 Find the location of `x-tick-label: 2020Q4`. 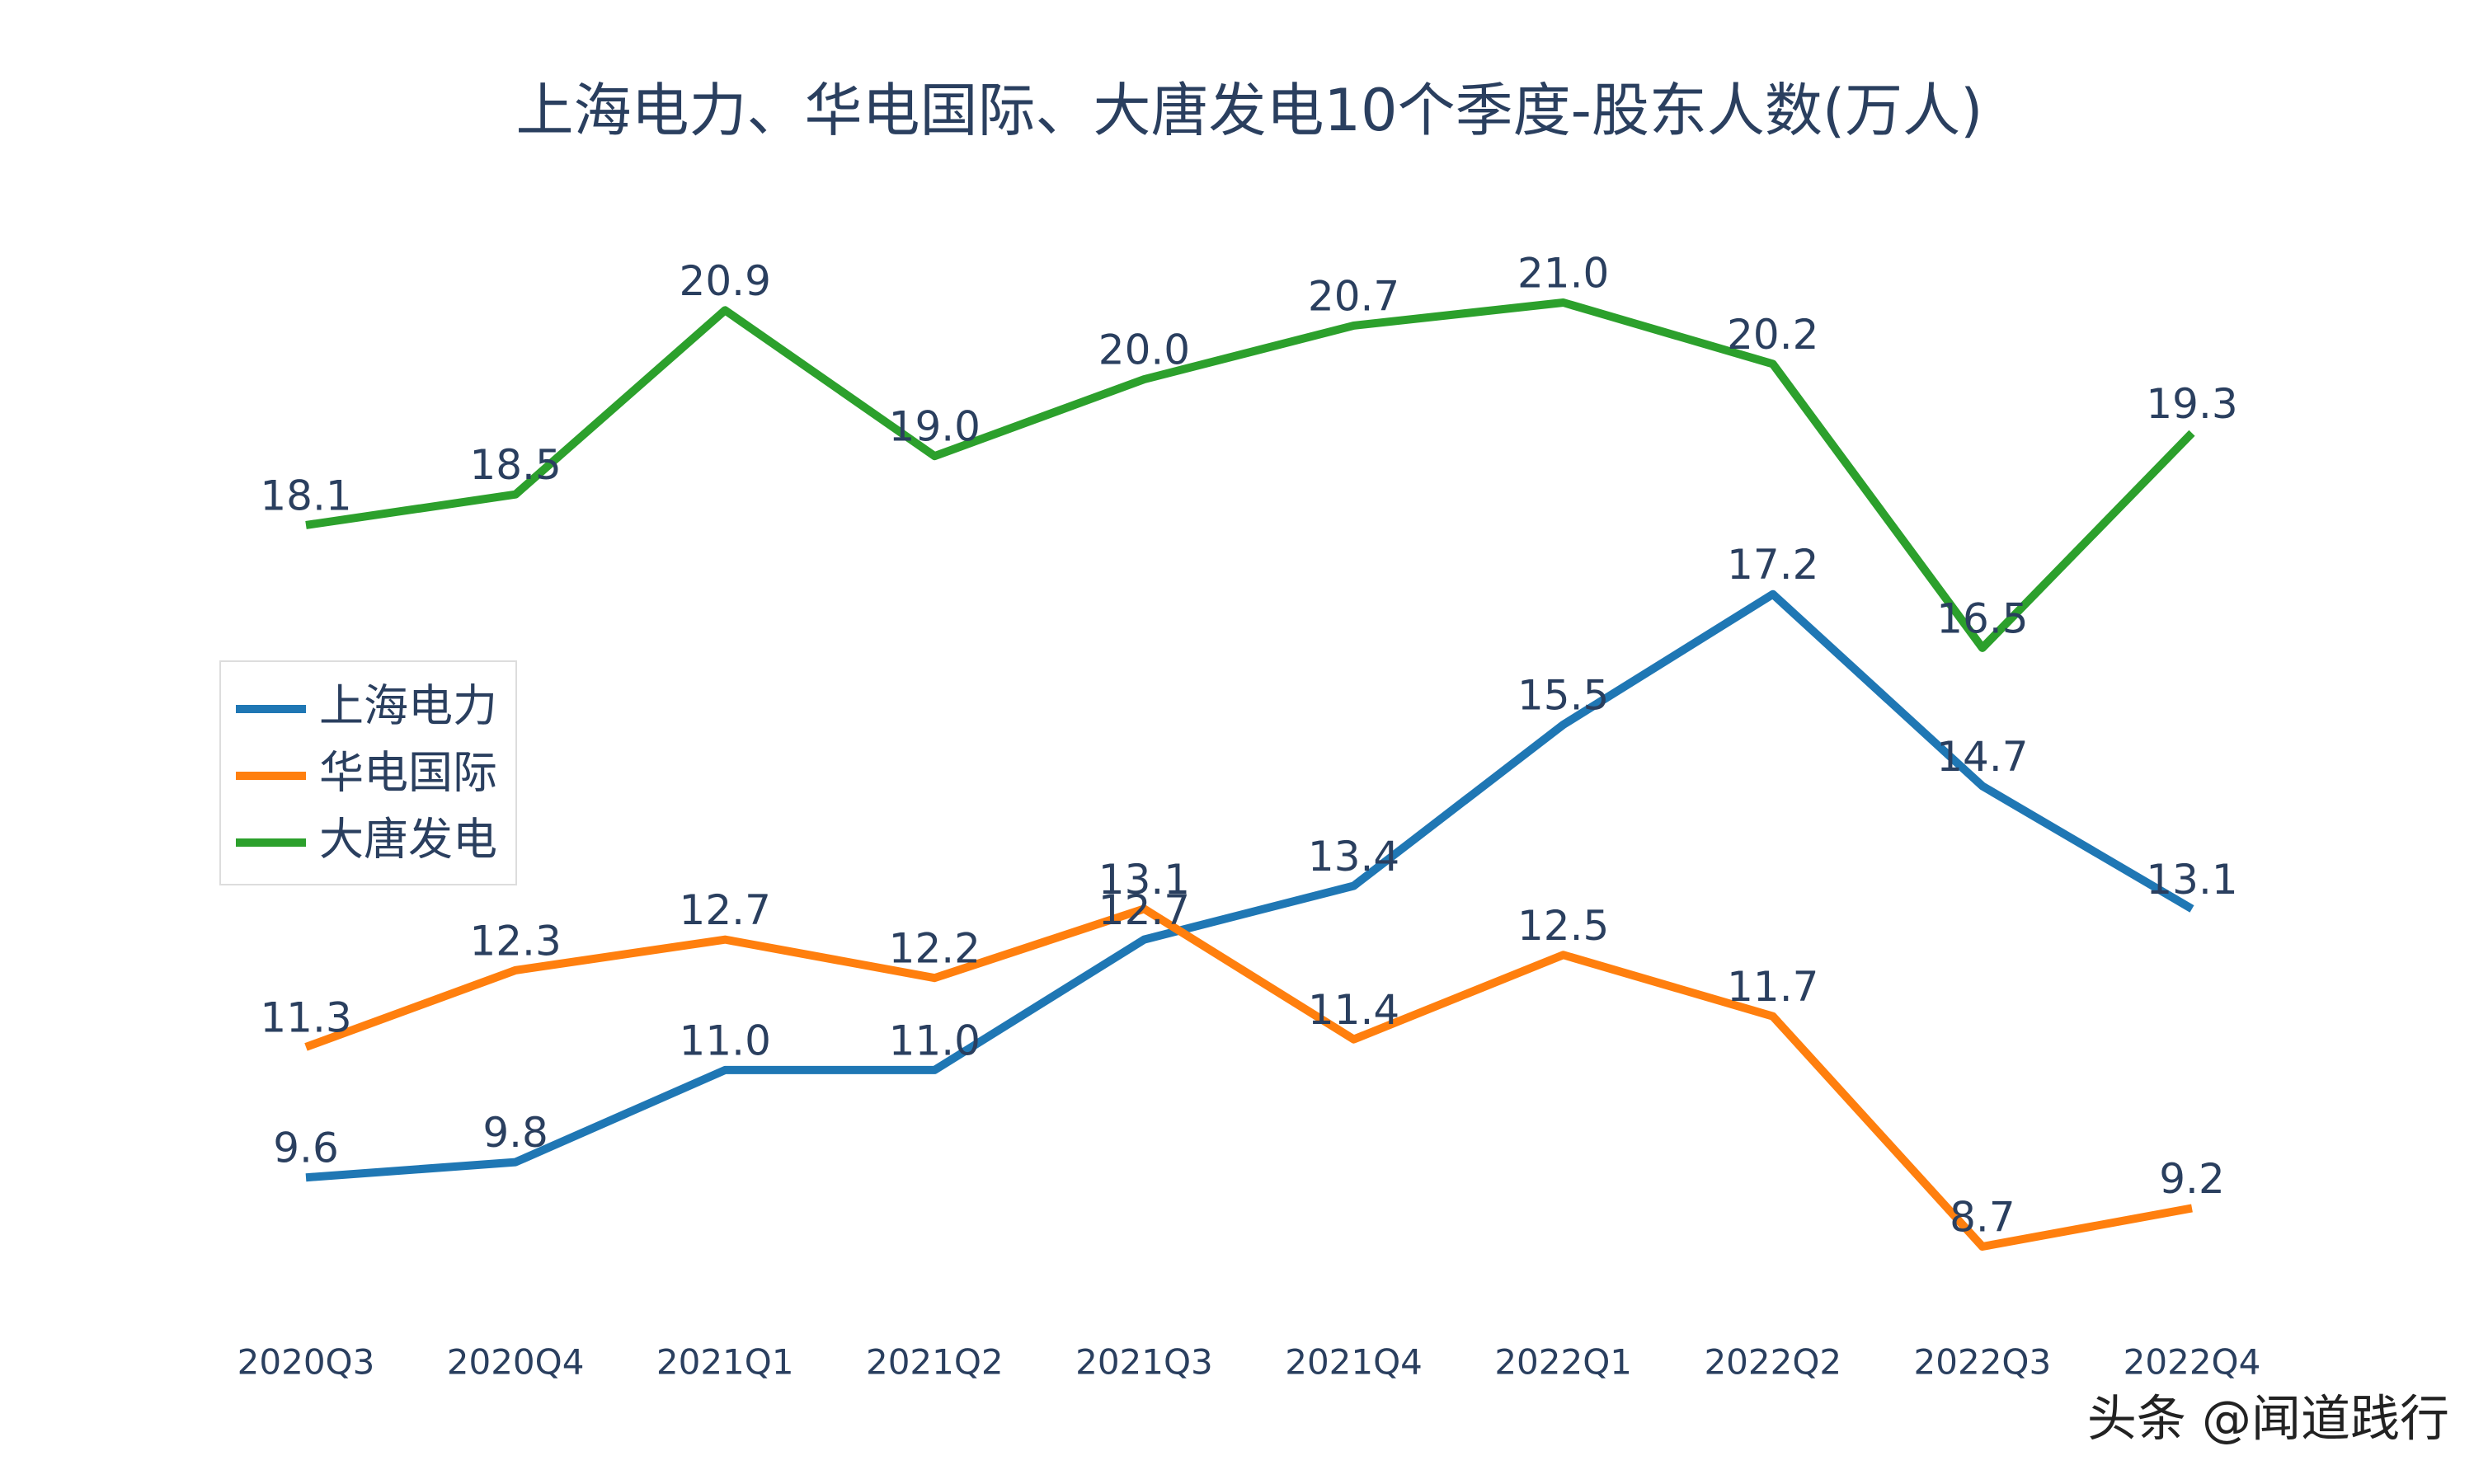

x-tick-label: 2020Q4 is located at coordinates (516, 1362).